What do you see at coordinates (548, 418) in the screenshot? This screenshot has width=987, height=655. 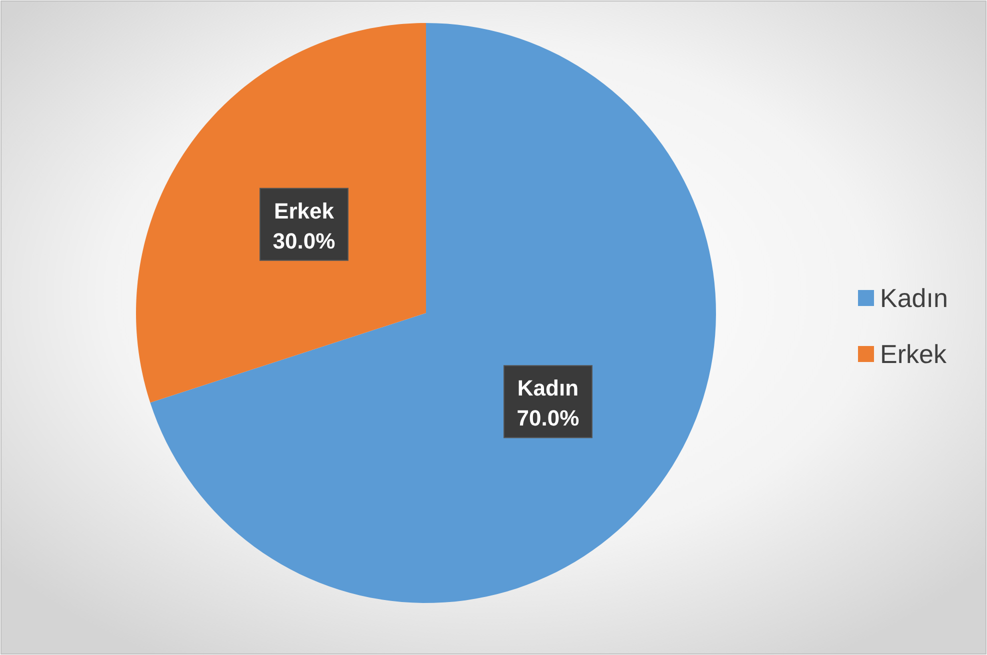 I see `data-label: 70.0%` at bounding box center [548, 418].